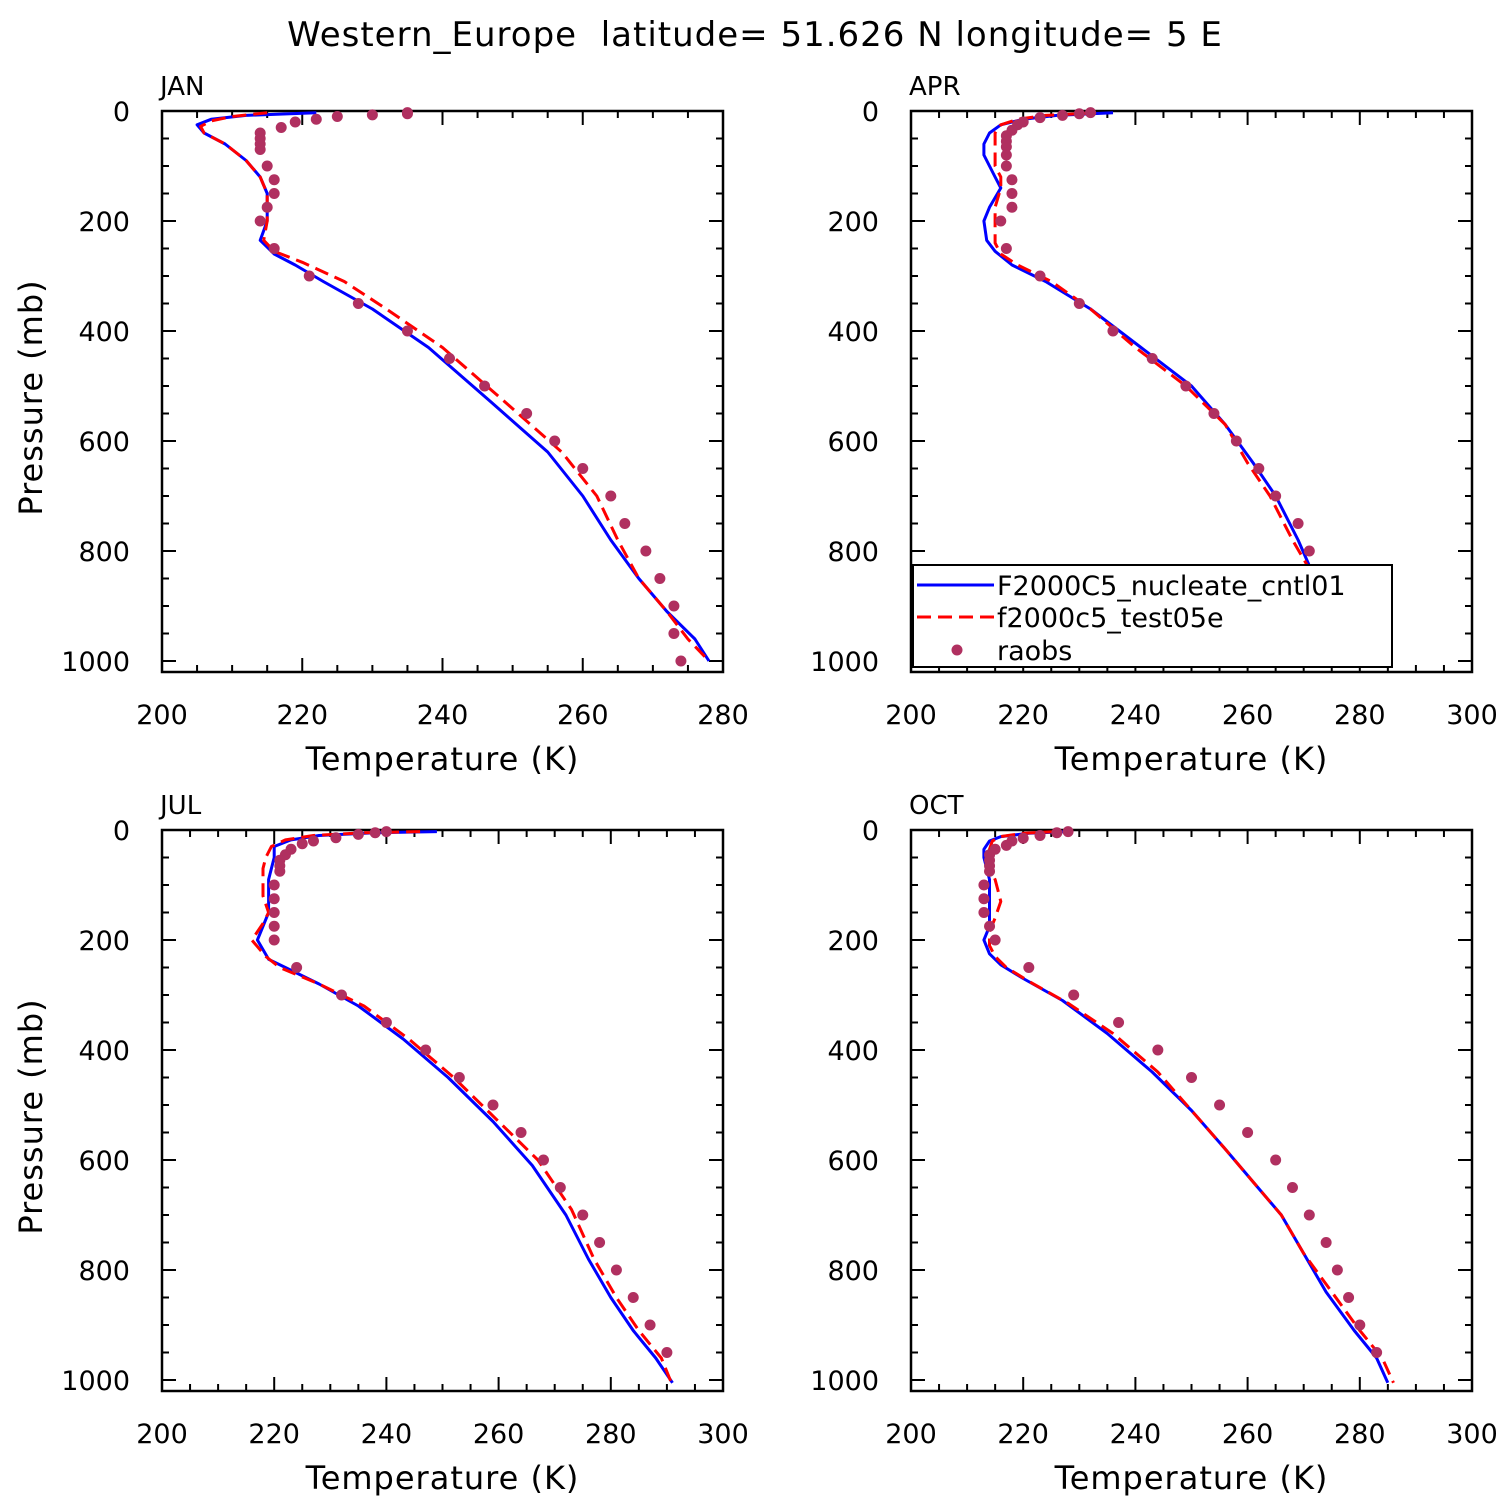 This screenshot has height=1510, width=1510. I want to click on y-axis-label: Pressure (mb), so click(31, 1116).